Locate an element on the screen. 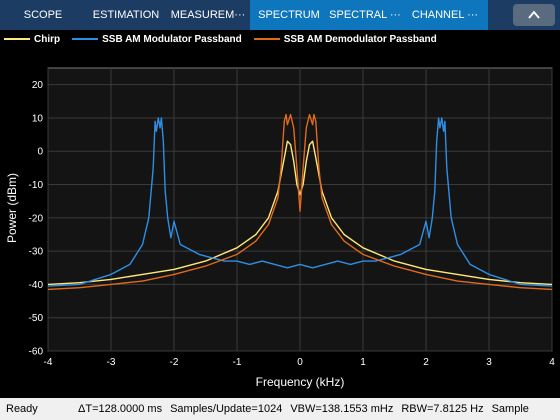  collapse-toolstrip-button is located at coordinates (534, 15).